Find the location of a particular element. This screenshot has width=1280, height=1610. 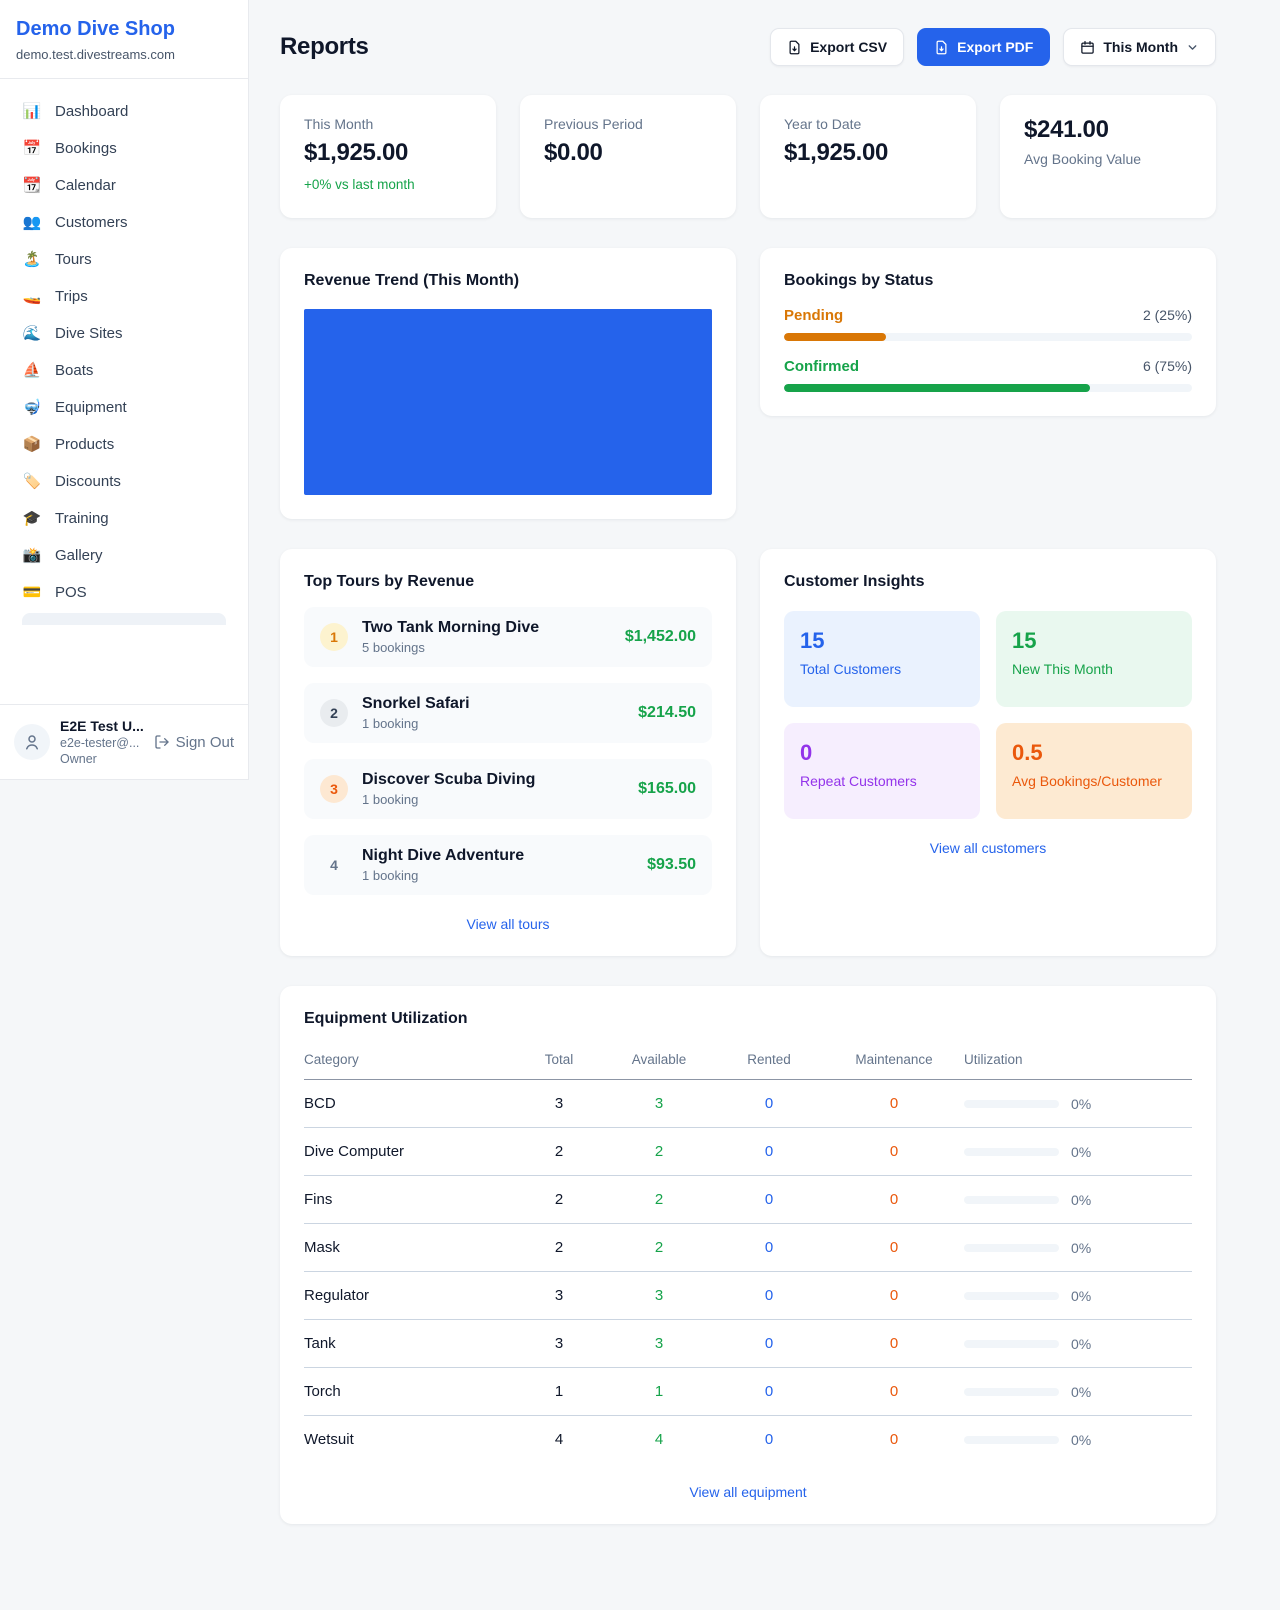

sidebar-item-dive-sites: 🌊 Dive Sites is located at coordinates (124, 333).